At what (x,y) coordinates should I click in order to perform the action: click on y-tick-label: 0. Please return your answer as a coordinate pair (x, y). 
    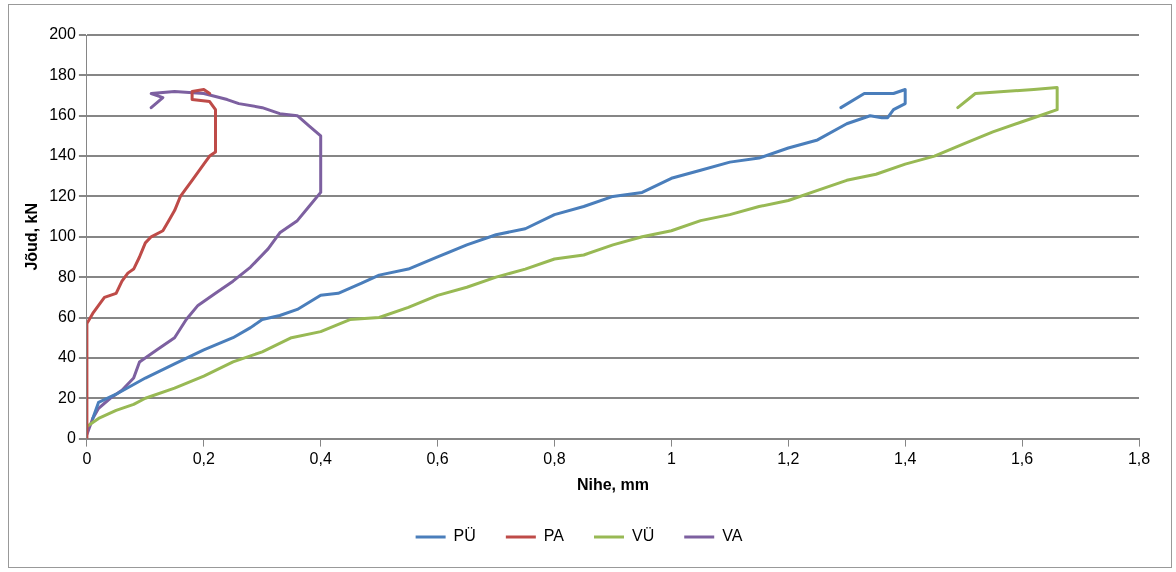
    Looking at the image, I should click on (71, 438).